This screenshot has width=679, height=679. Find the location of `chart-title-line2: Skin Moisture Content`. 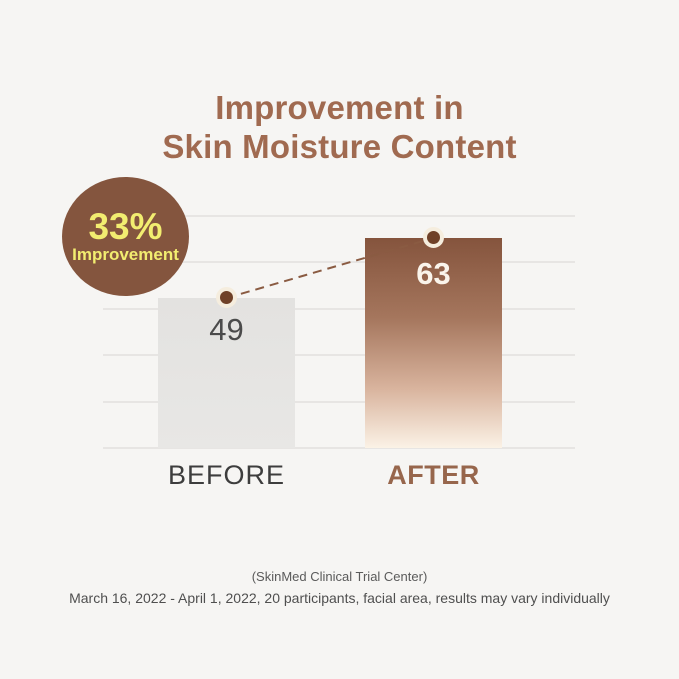

chart-title-line2: Skin Moisture Content is located at coordinates (339, 146).